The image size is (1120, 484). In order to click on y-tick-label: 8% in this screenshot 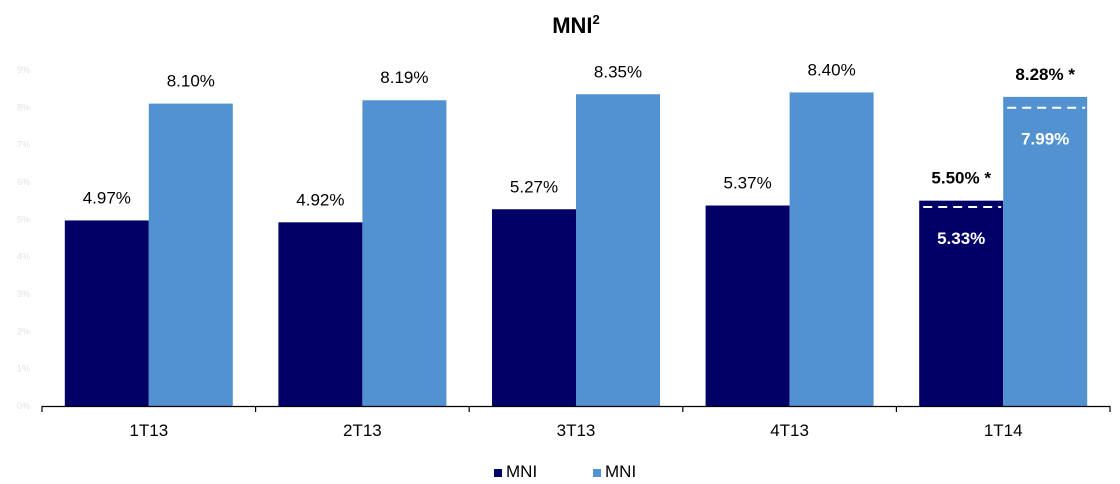, I will do `click(23, 107)`.